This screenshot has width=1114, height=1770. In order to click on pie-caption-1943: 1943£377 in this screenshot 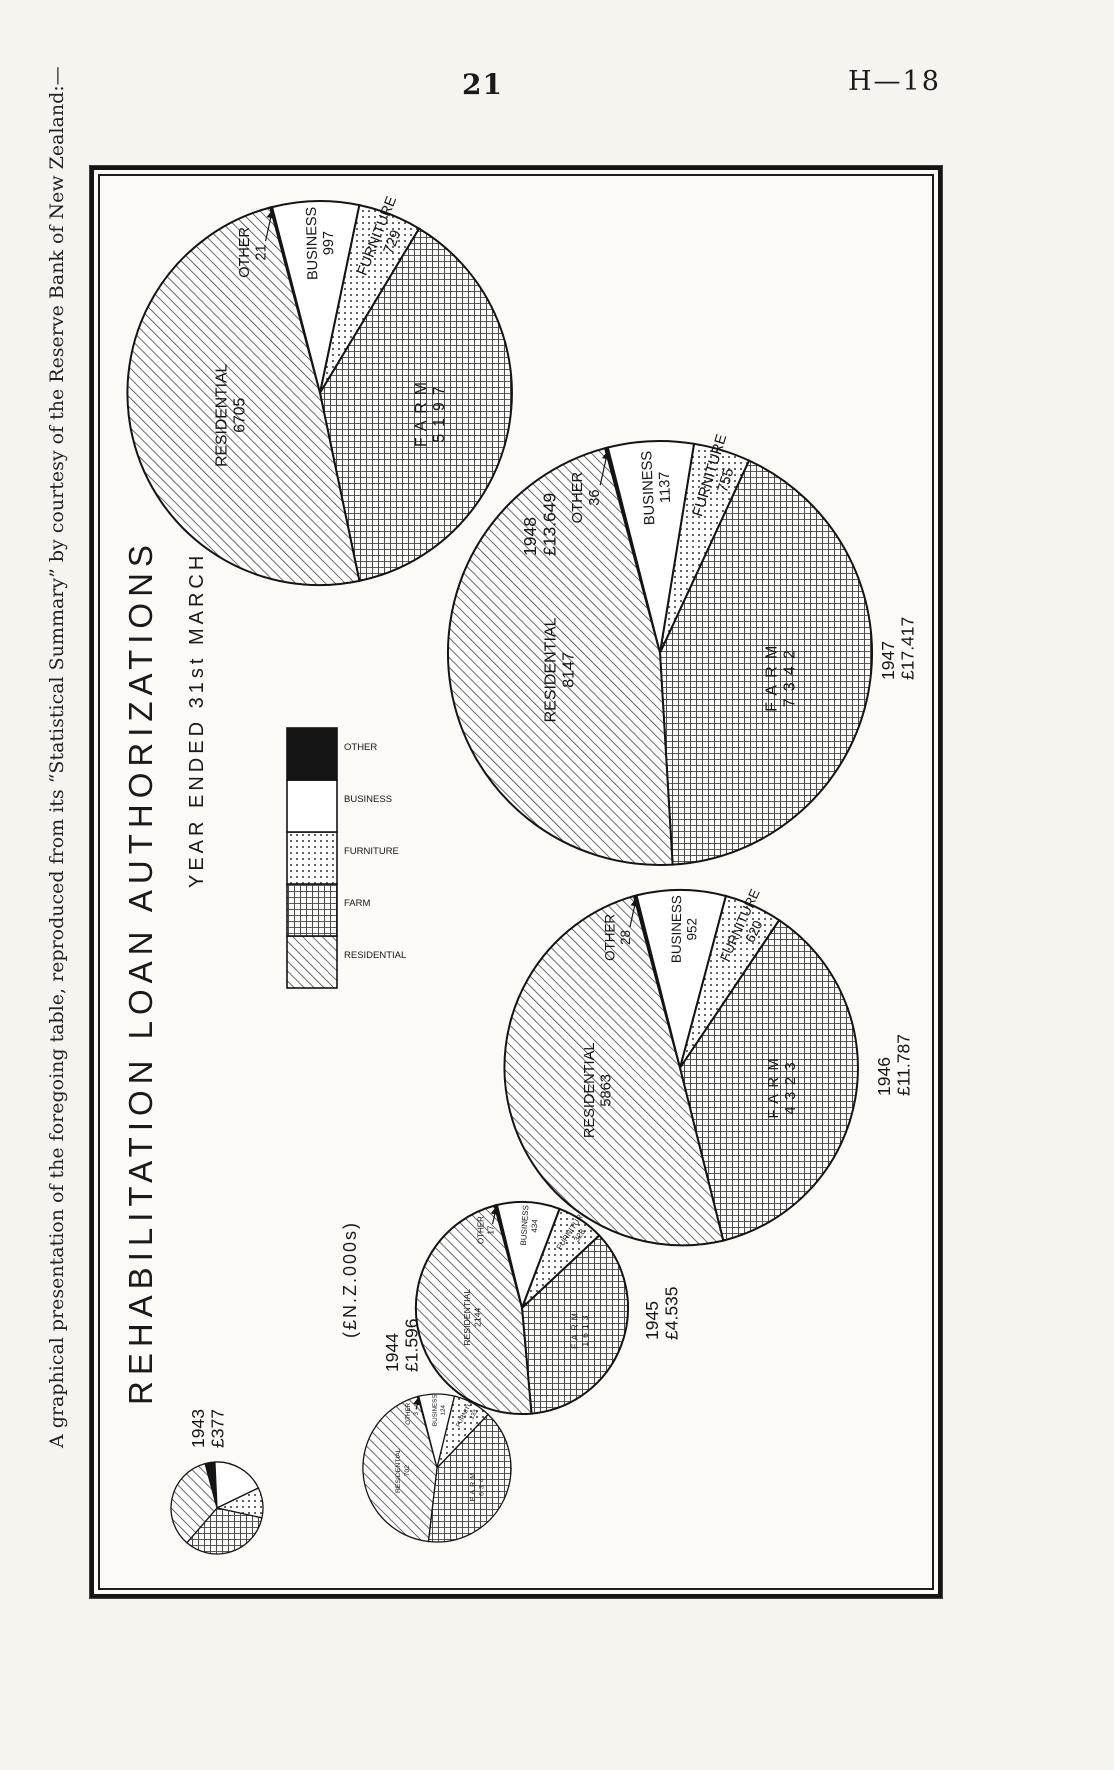, I will do `click(208, 1428)`.